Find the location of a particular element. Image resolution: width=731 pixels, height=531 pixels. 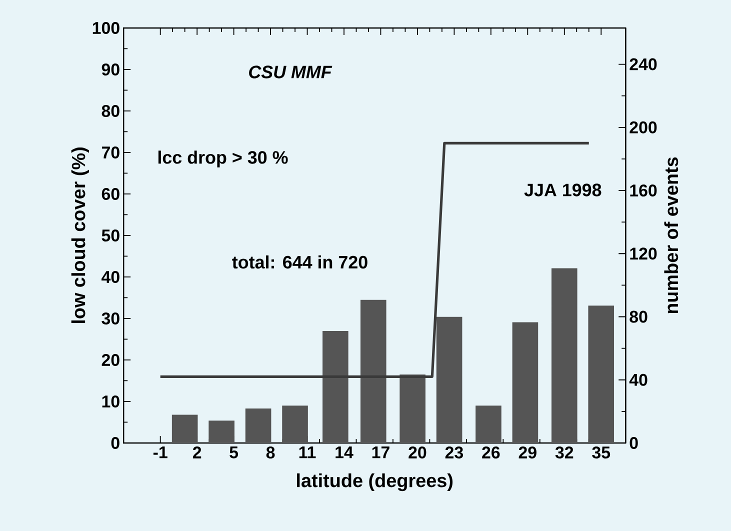

x-tick-label: 8 is located at coordinates (270, 452).